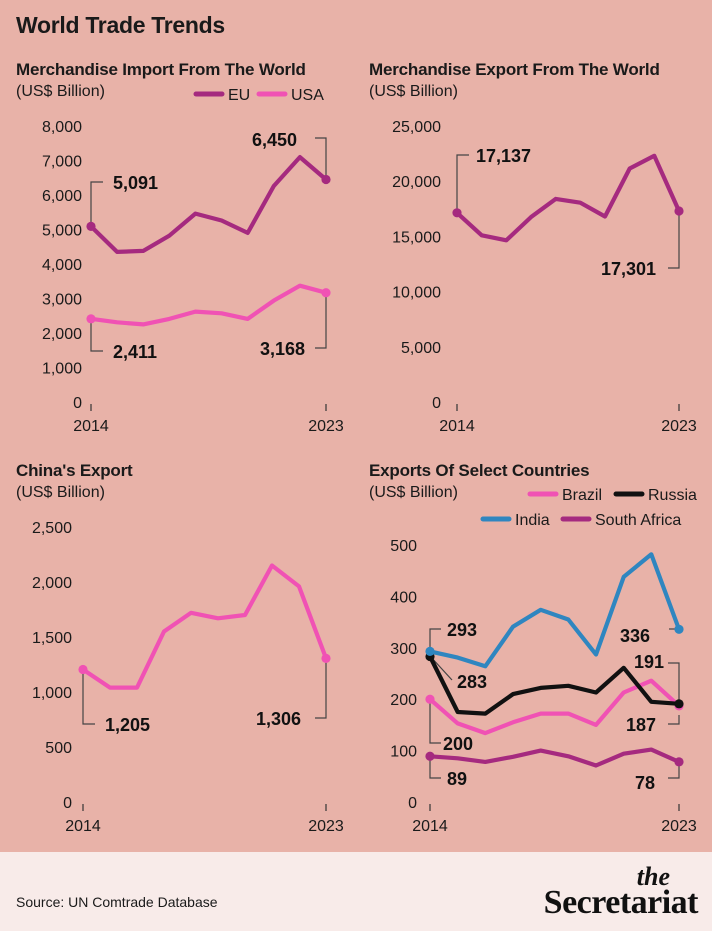 This screenshot has height=931, width=712. Describe the element at coordinates (161, 69) in the screenshot. I see `panel-title-imports: Merchandise Import From The World` at that location.